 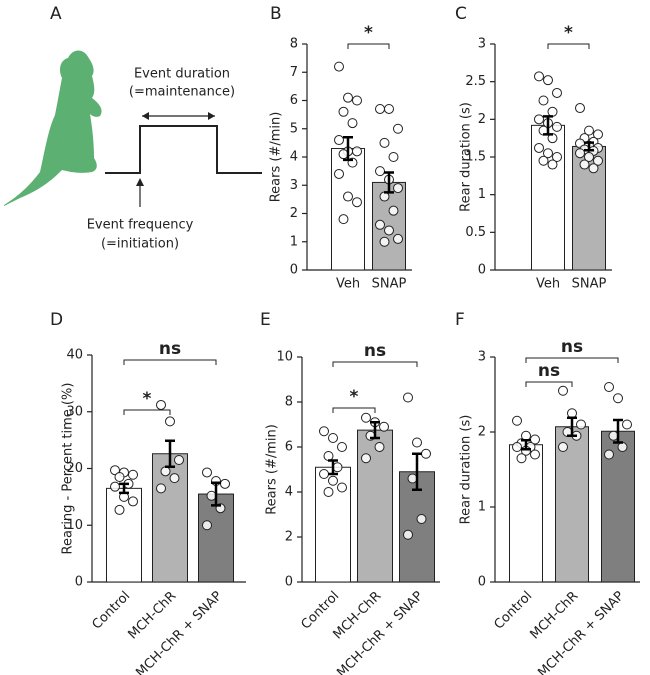 I want to click on y-tick-label: 6, so click(x=289, y=447).